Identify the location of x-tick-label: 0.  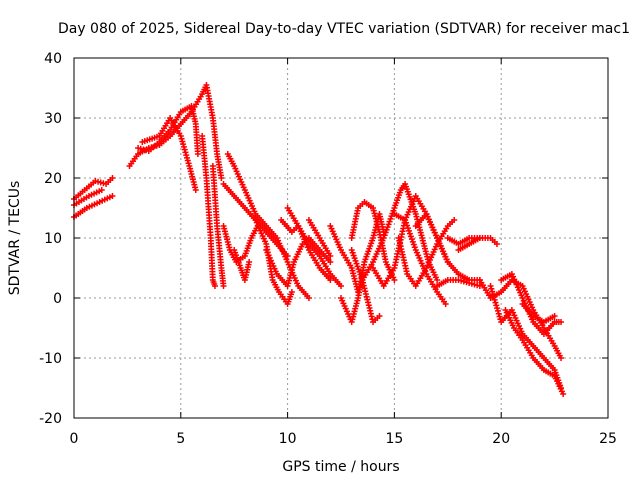
(74, 439).